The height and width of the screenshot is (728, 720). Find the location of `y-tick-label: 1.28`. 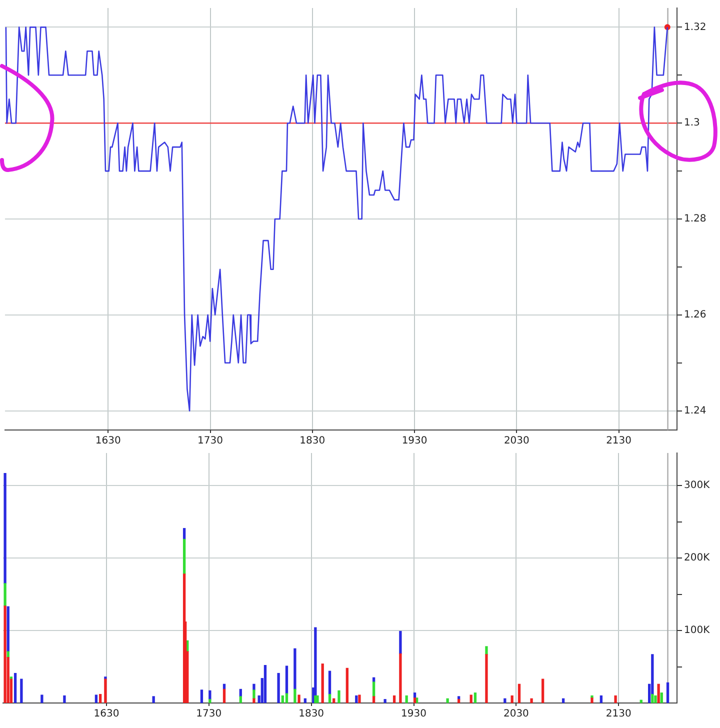

y-tick-label: 1.28 is located at coordinates (695, 219).